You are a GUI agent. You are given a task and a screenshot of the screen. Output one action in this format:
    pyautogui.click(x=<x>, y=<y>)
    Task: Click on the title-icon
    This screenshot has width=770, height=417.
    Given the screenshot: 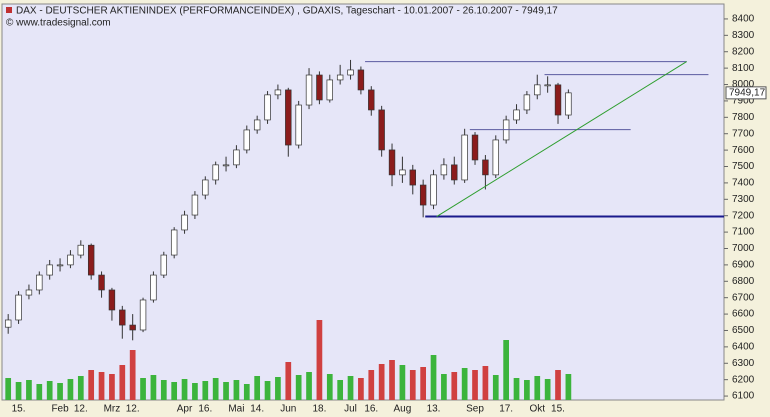 What is the action you would take?
    pyautogui.click(x=9, y=10)
    